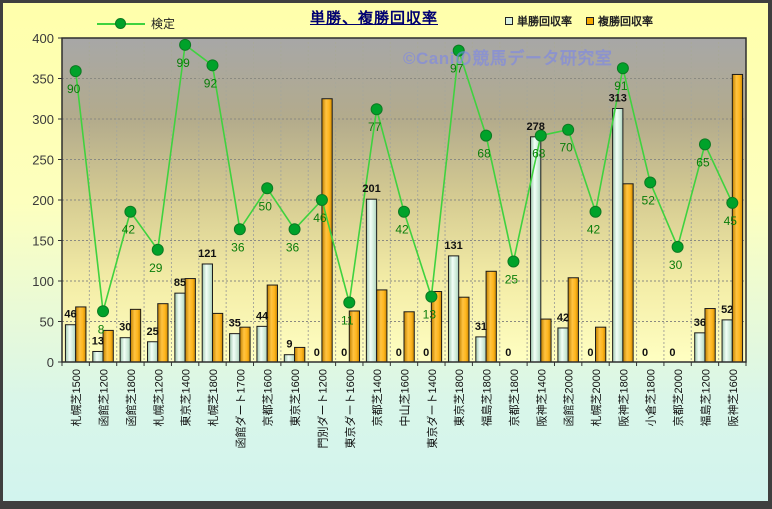 The width and height of the screenshot is (772, 509). What do you see at coordinates (98, 341) in the screenshot?
I see `bar-value-label: 13` at bounding box center [98, 341].